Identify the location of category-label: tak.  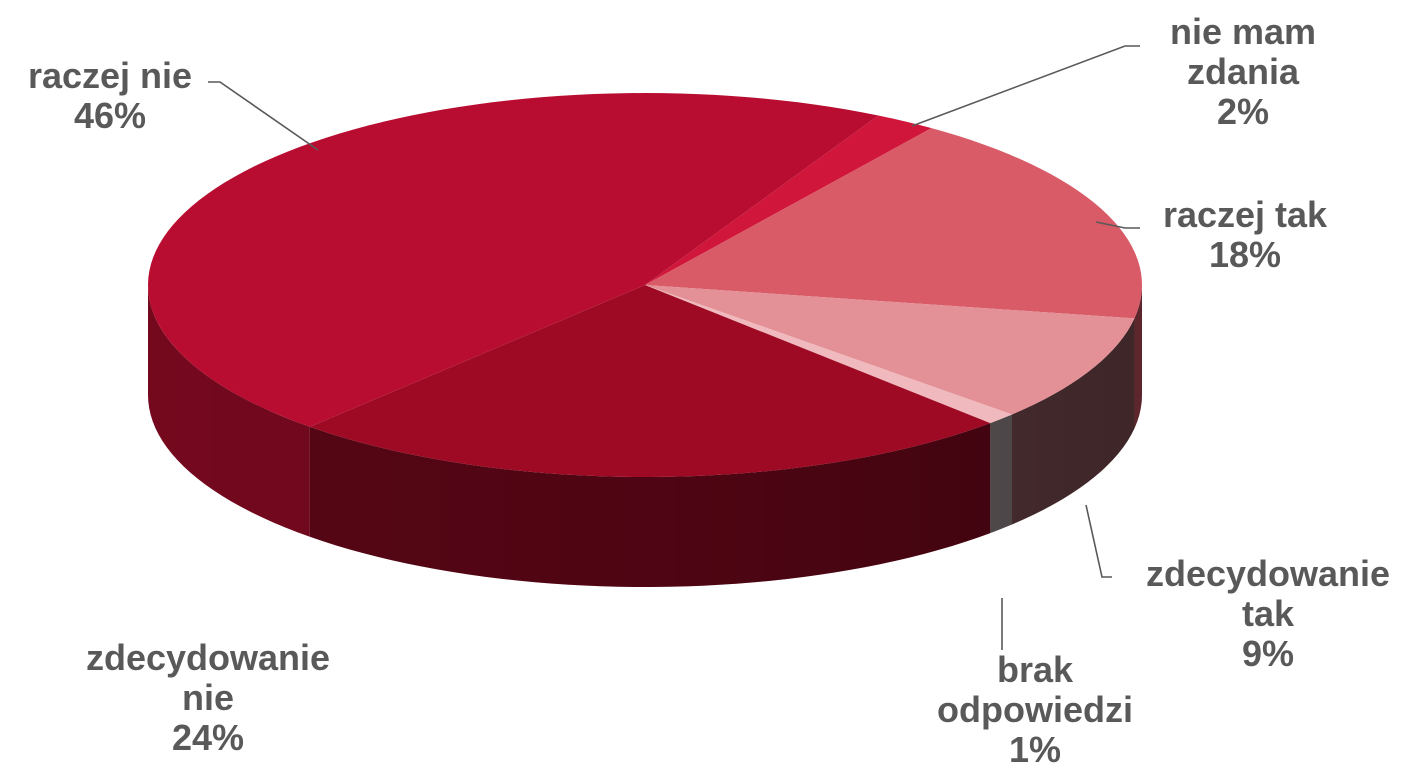
(1268, 613).